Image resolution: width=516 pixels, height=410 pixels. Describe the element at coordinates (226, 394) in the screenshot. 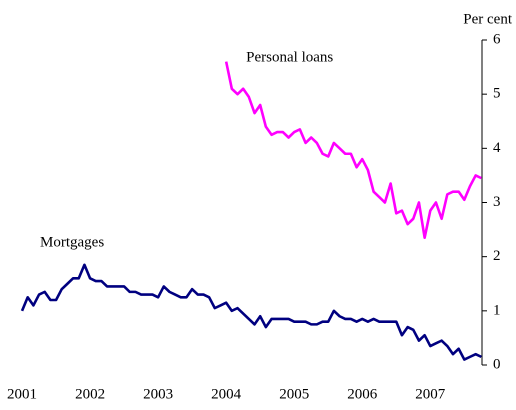

I see `x-tick-label: 2004` at that location.